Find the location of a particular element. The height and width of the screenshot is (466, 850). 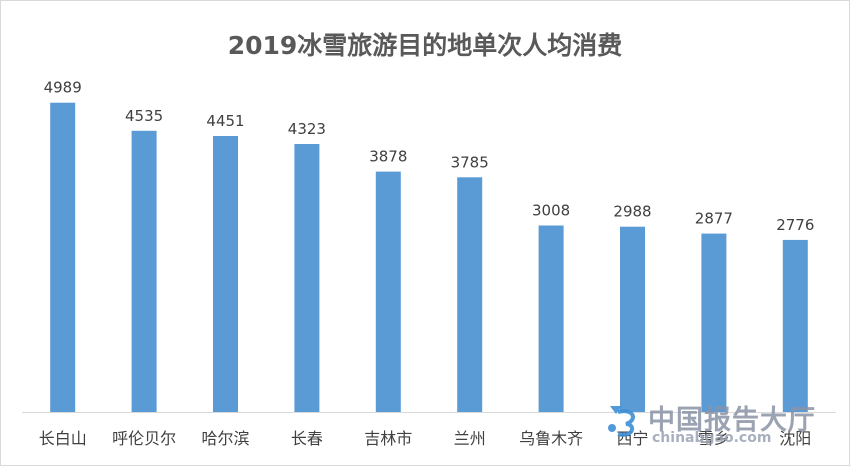

watermark-url: chinabgao.com is located at coordinates (712, 438).